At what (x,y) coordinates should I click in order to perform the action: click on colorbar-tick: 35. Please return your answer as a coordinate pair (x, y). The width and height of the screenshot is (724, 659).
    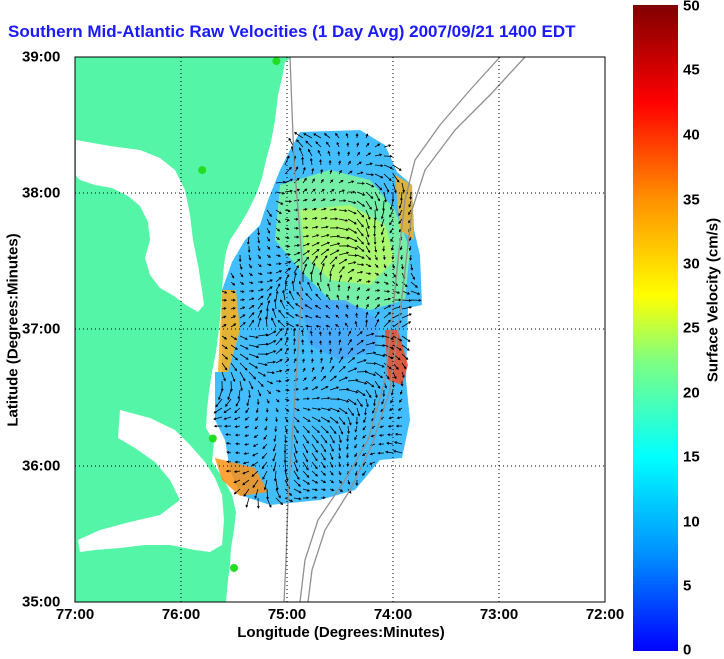
    Looking at the image, I should click on (691, 200).